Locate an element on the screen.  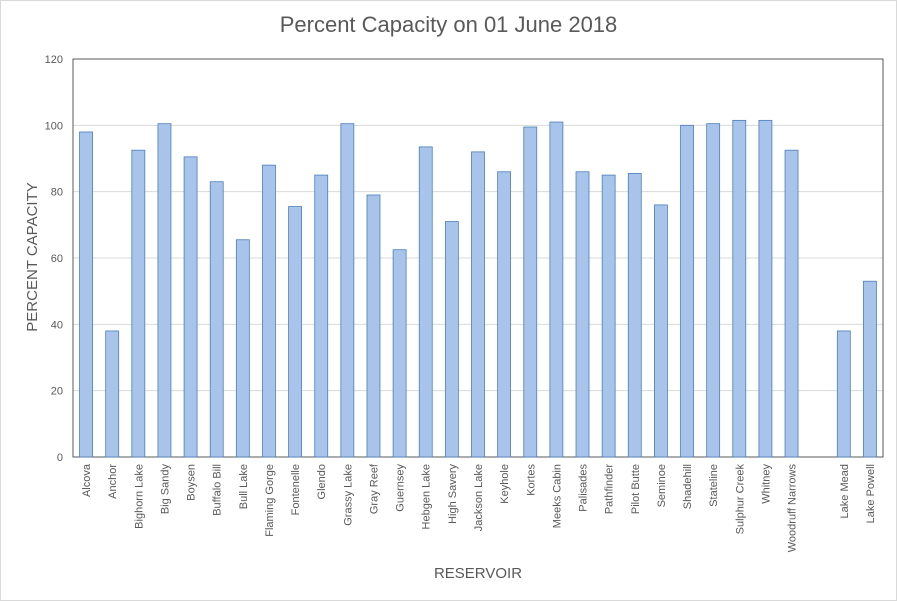
x-tick-label: Big Sandy is located at coordinates (165, 489).